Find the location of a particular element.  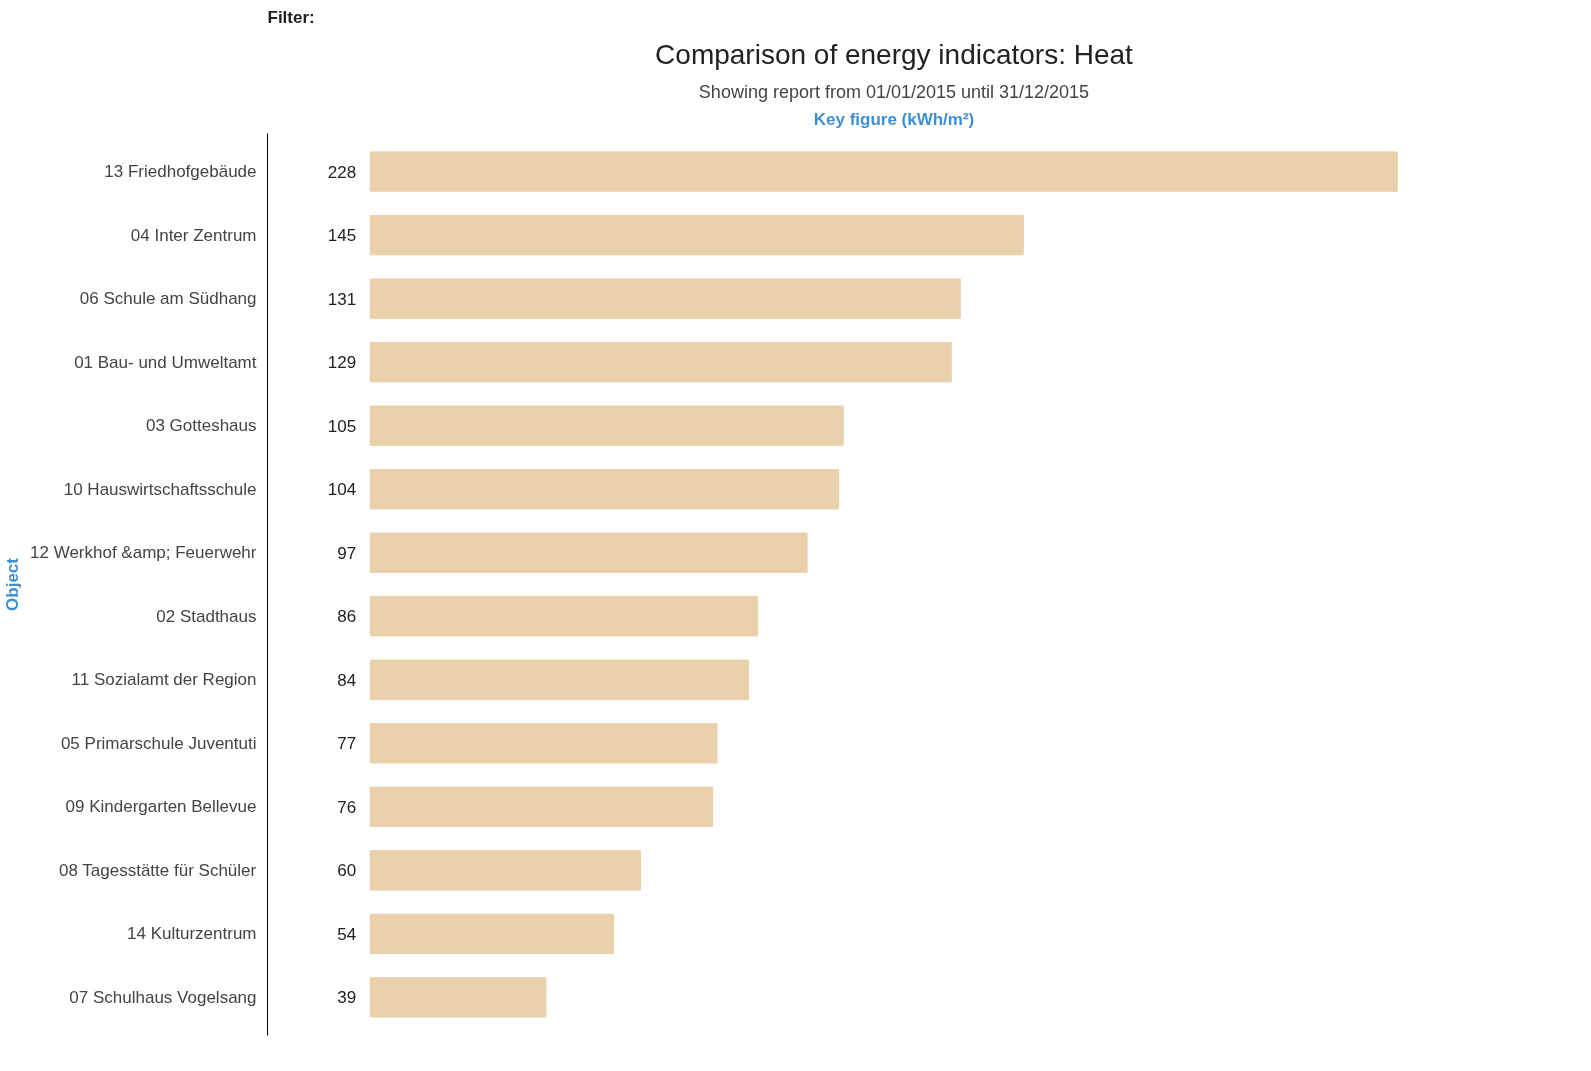

y-tick-label: 05 Primarschule Juventuti is located at coordinates (158, 743).